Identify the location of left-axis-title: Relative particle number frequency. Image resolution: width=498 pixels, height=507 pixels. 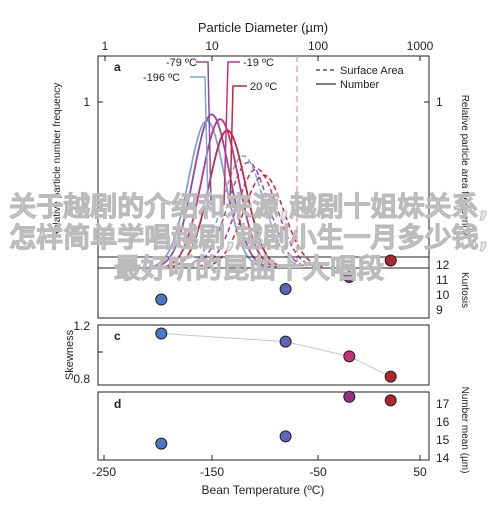
(57, 160).